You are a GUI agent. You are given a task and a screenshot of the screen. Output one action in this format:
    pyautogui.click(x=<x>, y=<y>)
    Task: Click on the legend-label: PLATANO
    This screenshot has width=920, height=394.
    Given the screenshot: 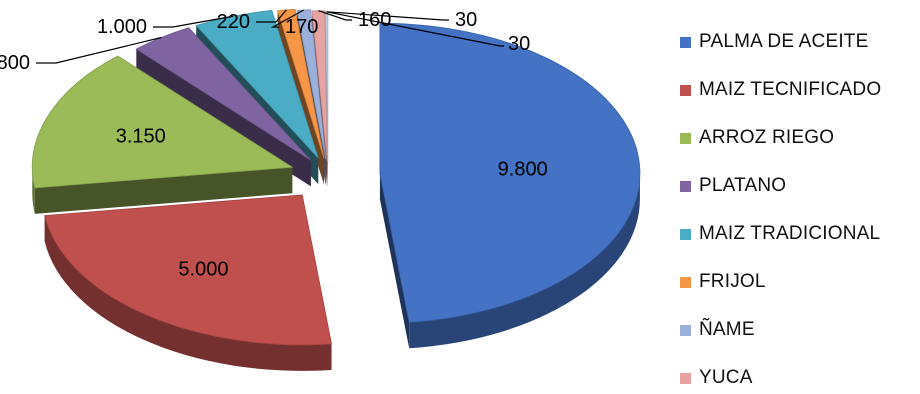 What is the action you would take?
    pyautogui.click(x=743, y=185)
    